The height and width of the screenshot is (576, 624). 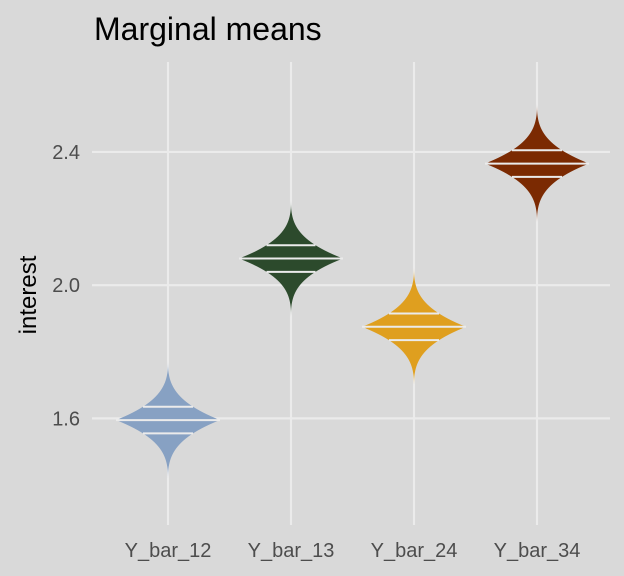 What do you see at coordinates (414, 551) in the screenshot?
I see `x-tick-label: Y_bar_24` at bounding box center [414, 551].